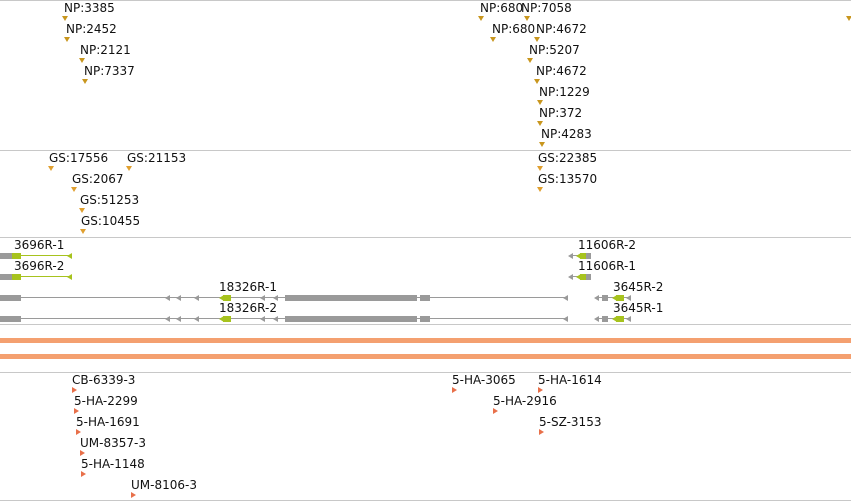  Describe the element at coordinates (561, 113) in the screenshot. I see `np-feature-label: NP:372` at that location.